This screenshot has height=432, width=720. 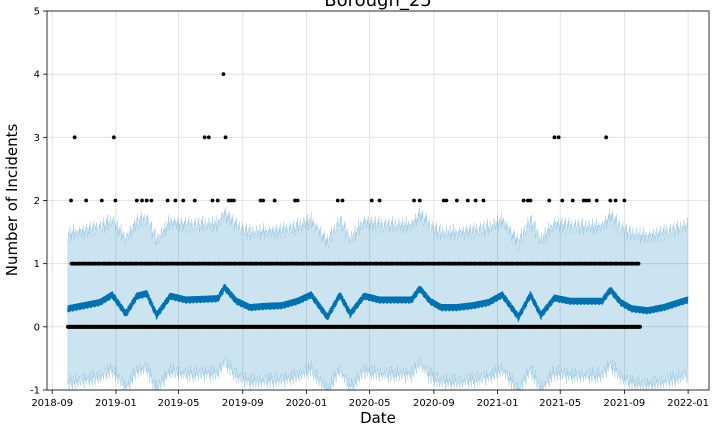 I want to click on y-axis-label: Number of Incidents, so click(x=12, y=200).